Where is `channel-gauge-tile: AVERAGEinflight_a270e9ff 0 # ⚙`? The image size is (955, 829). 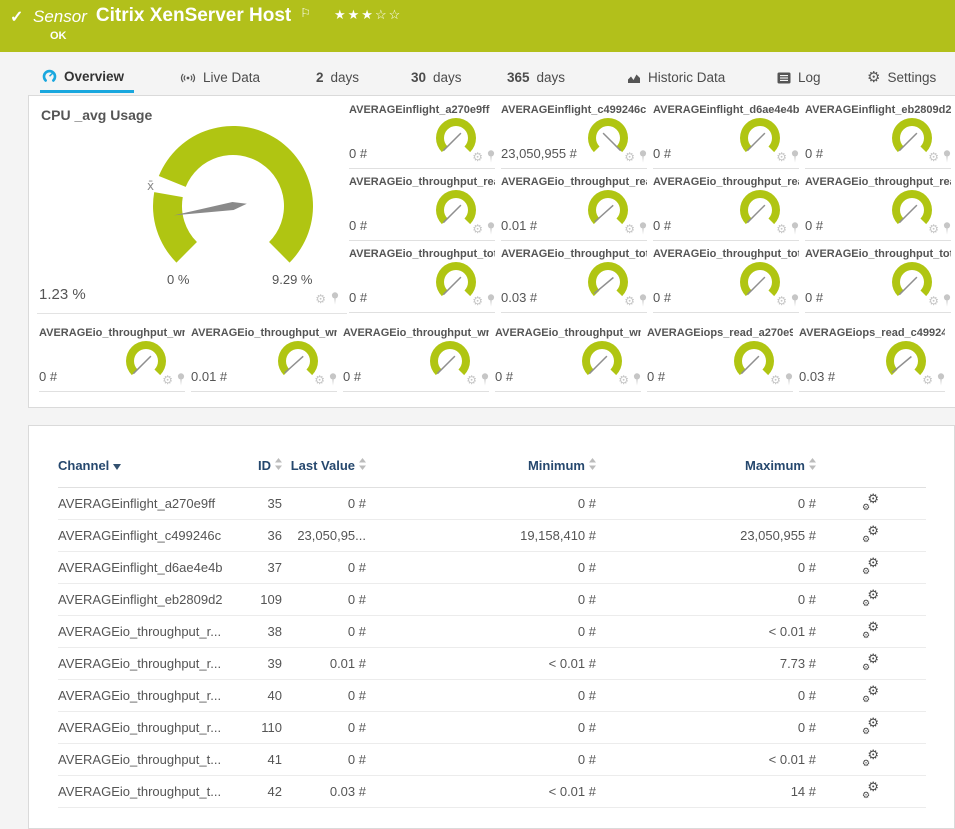
channel-gauge-tile: AVERAGEinflight_a270e9ff 0 # ⚙ is located at coordinates (422, 136).